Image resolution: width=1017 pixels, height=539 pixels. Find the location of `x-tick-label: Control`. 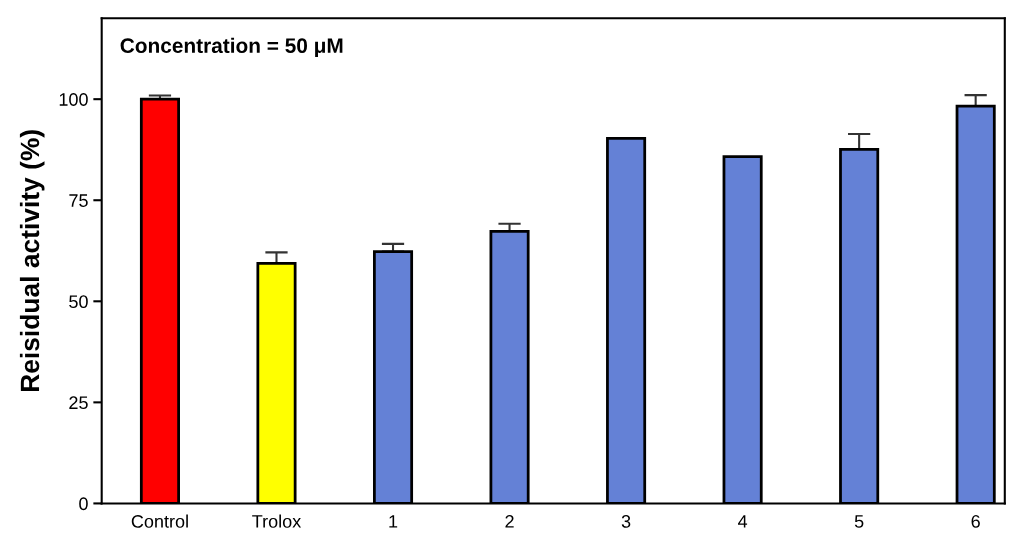

x-tick-label: Control is located at coordinates (159, 521).